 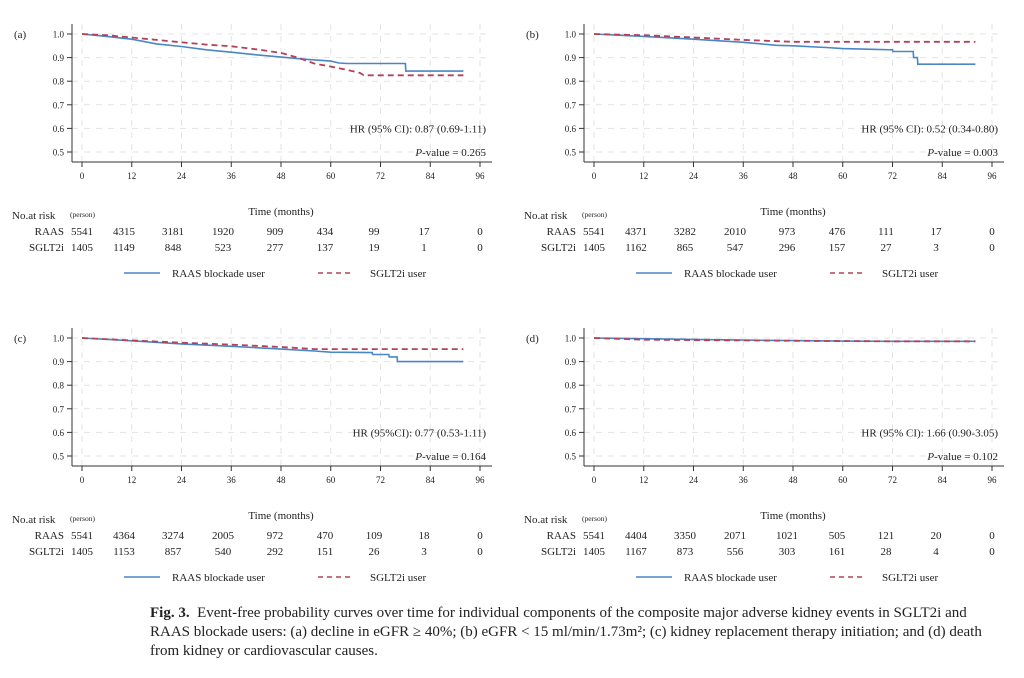 What do you see at coordinates (837, 552) in the screenshot?
I see `risk-count: 161` at bounding box center [837, 552].